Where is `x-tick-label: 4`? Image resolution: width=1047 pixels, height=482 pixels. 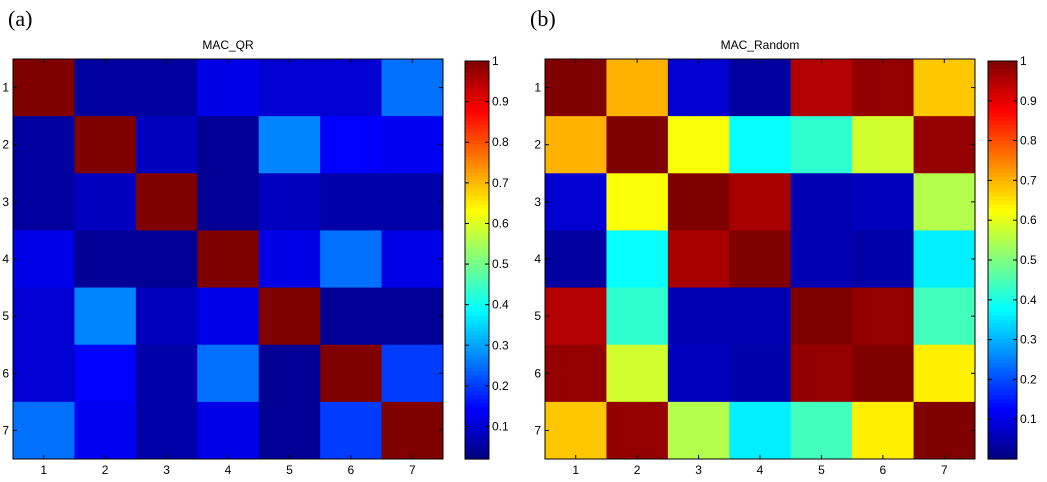
x-tick-label: 4 is located at coordinates (228, 470).